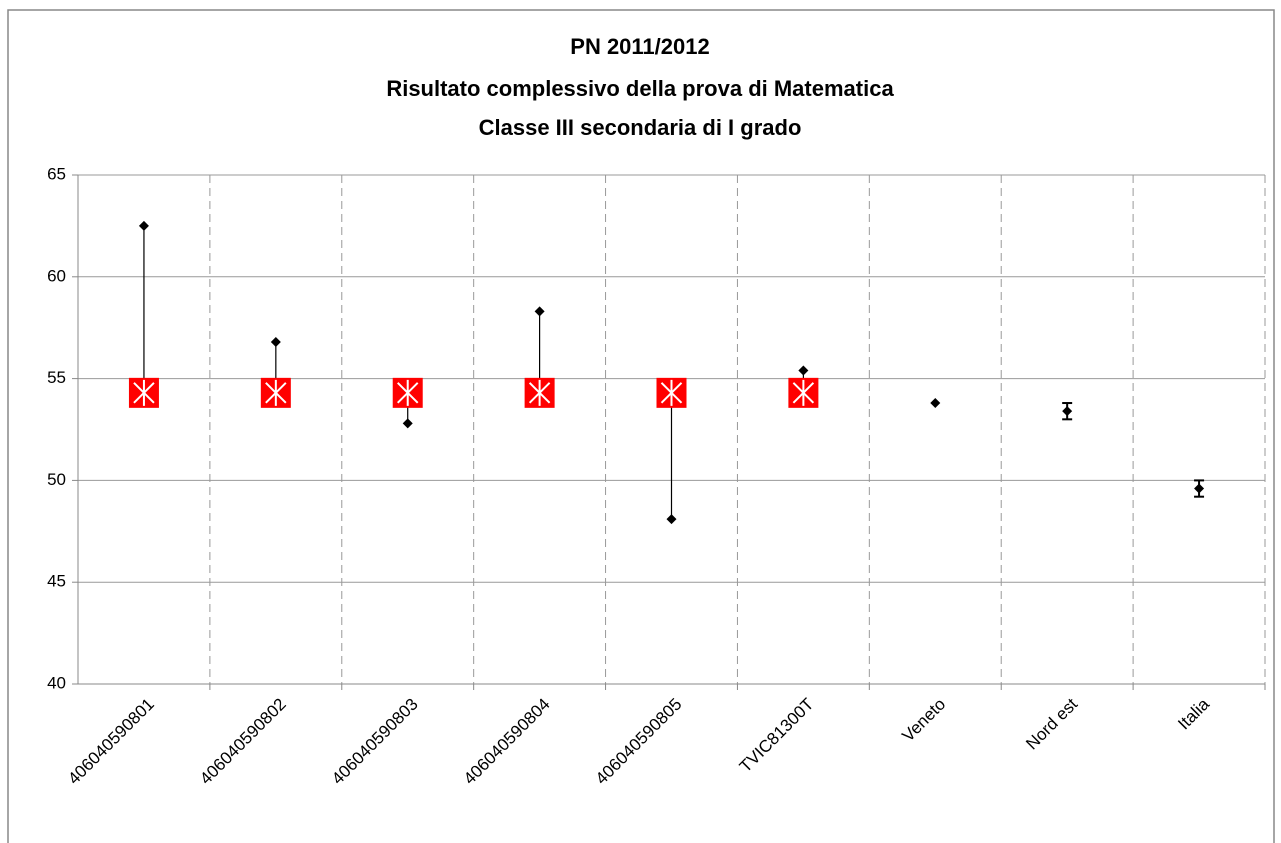  Describe the element at coordinates (56, 377) in the screenshot. I see `y-tick-label: 55` at that location.